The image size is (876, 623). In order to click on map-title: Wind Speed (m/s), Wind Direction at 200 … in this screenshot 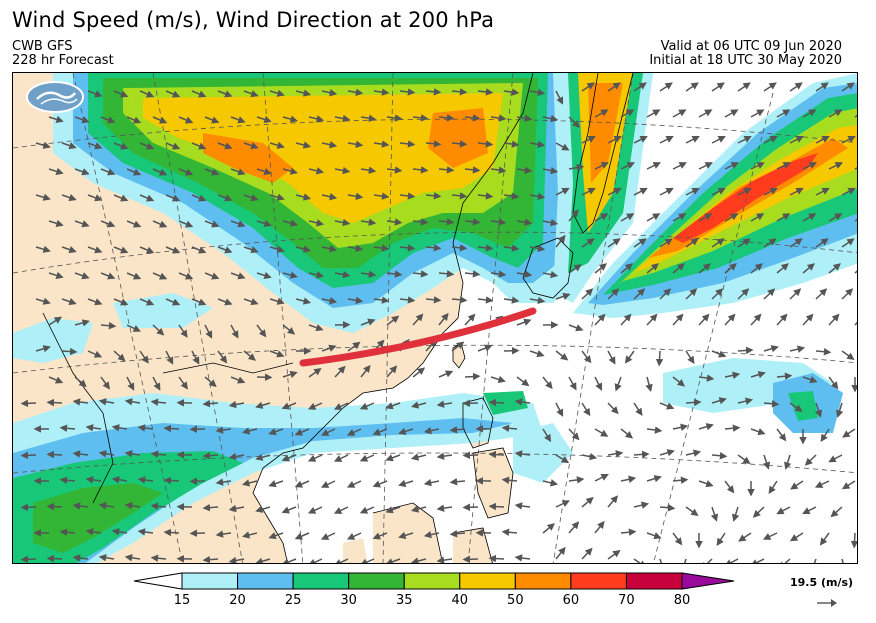, I will do `click(253, 20)`.